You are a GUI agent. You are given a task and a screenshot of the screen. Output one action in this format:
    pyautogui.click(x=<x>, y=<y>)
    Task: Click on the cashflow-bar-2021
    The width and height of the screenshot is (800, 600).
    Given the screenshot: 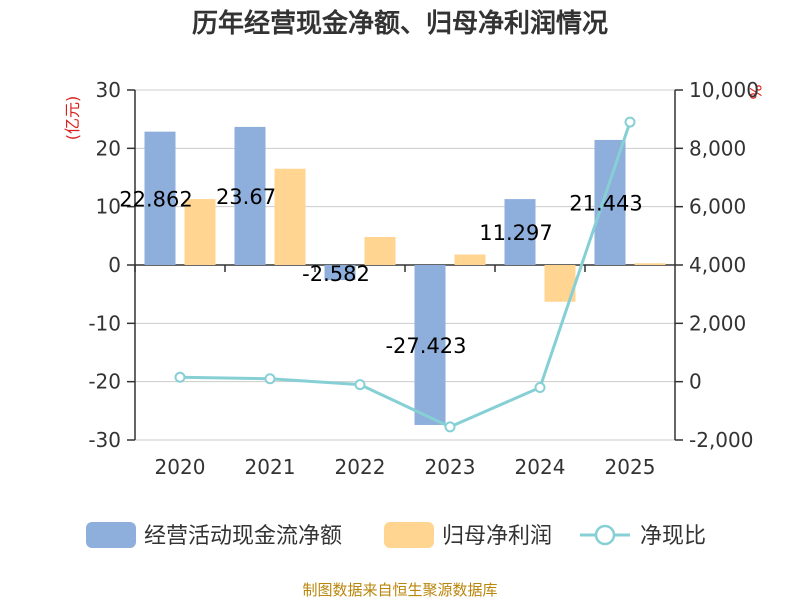 What is the action you would take?
    pyautogui.click(x=250, y=195)
    